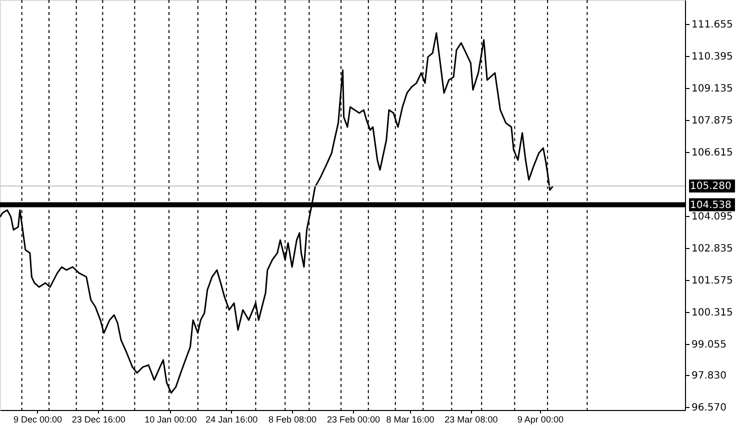 Image resolution: width=746 pixels, height=428 pixels. Describe the element at coordinates (711, 205) in the screenshot. I see `ref-line-label: 104.538` at that location.